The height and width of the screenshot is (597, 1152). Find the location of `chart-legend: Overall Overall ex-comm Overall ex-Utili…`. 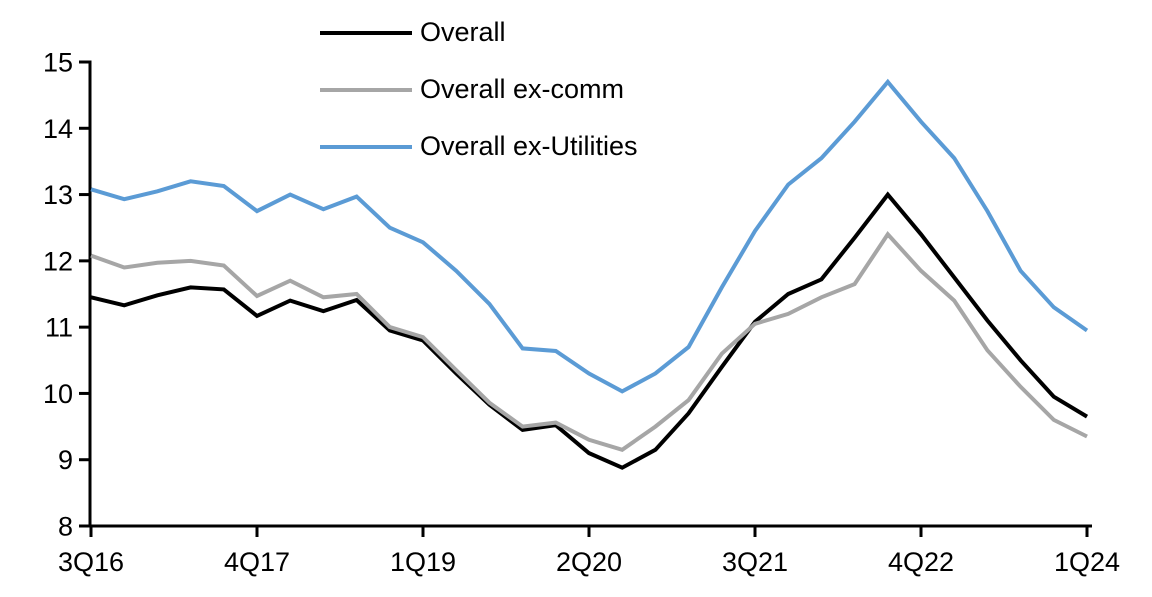

chart-legend: Overall Overall ex-comm Overall ex-Utili… is located at coordinates (479, 89).